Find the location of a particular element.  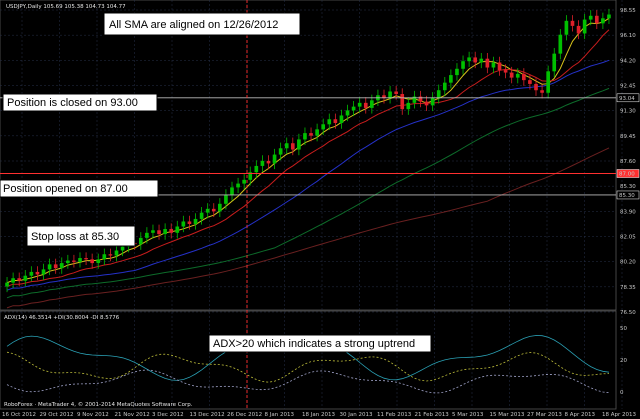

price-axis-label: 80.20 is located at coordinates (628, 263).